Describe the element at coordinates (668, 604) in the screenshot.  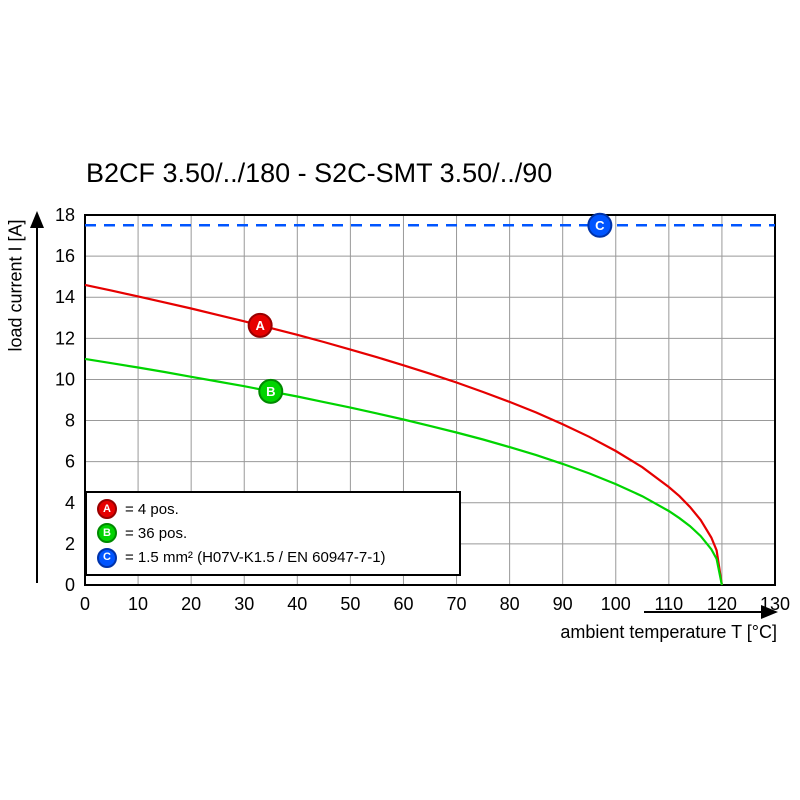
I see `svg-text: 110` at that location.